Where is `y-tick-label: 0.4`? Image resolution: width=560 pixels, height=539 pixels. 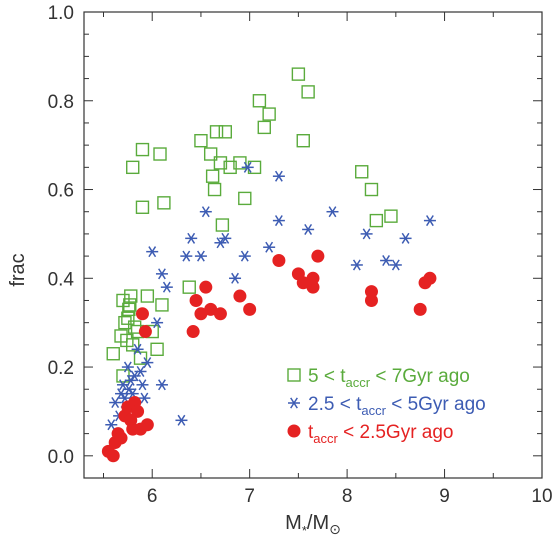 y-tick-label: 0.4 is located at coordinates (61, 279).